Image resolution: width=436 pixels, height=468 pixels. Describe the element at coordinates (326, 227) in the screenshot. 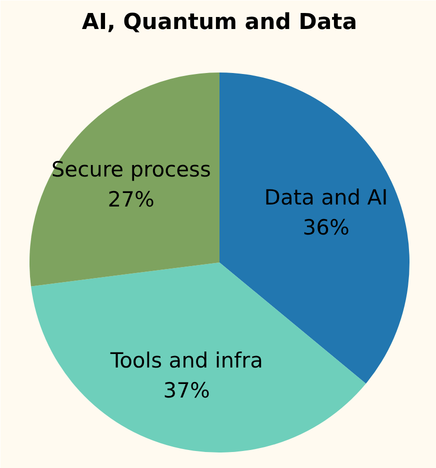

I see `data-label: 36%` at that location.